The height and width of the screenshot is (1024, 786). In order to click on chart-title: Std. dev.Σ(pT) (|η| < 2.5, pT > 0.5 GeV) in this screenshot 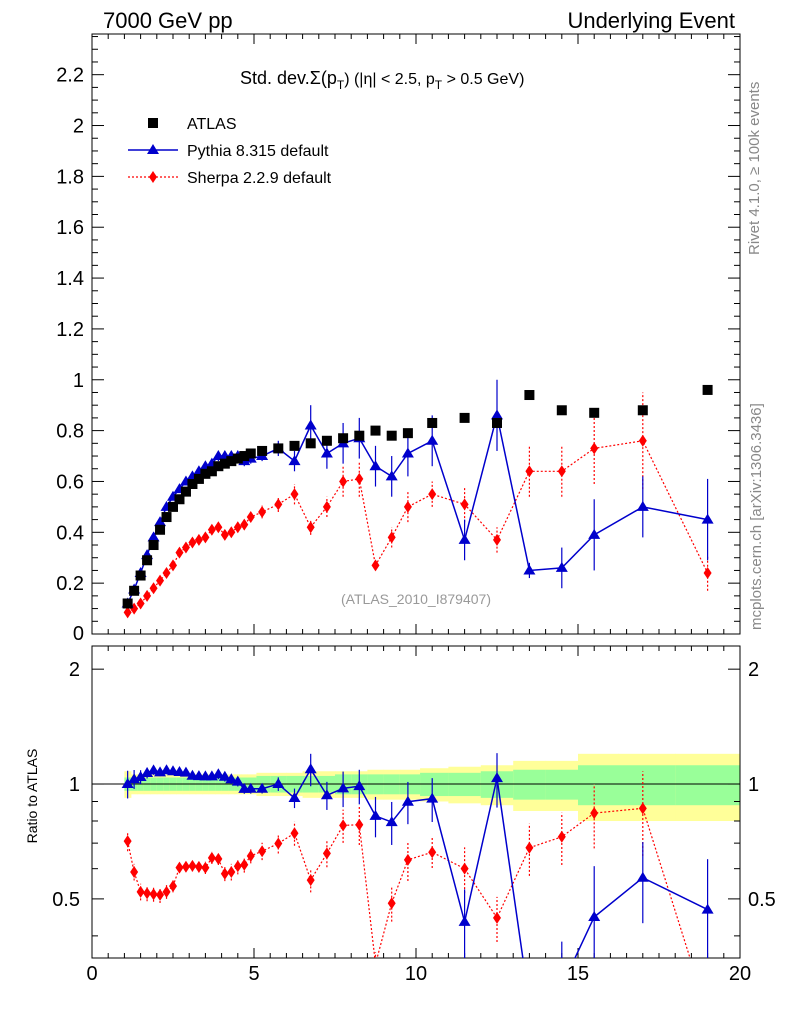, I will do `click(382, 80)`.